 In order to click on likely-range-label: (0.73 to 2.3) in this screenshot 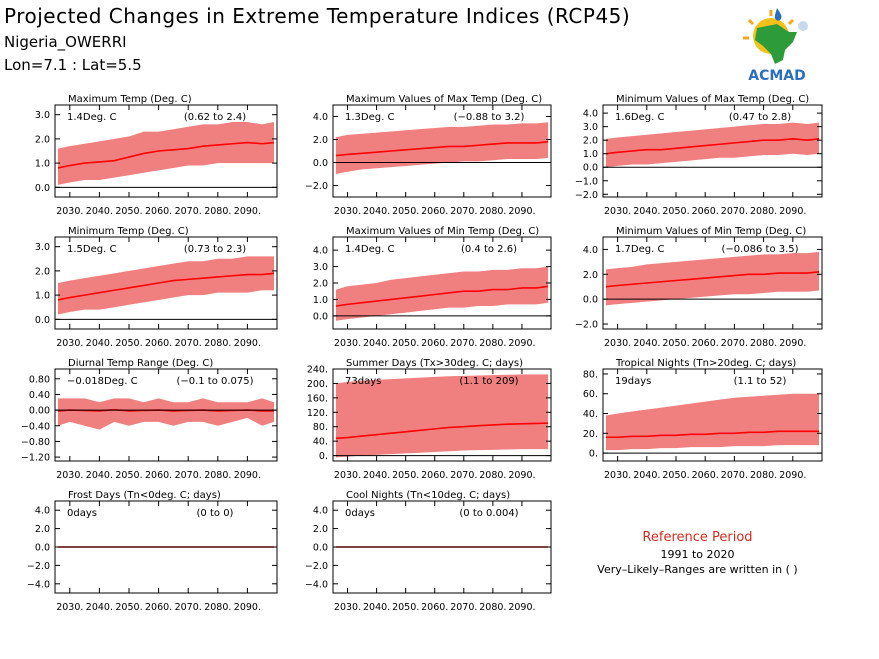, I will do `click(215, 249)`.